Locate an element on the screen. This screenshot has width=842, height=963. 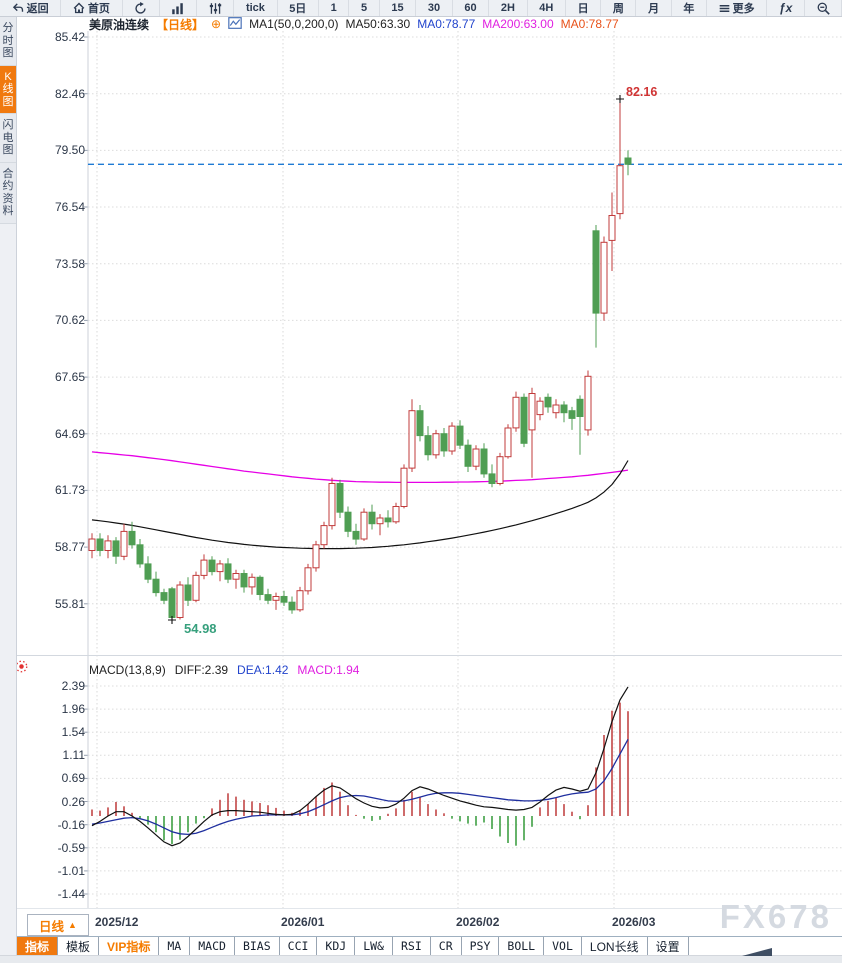
watermark: FX678 is located at coordinates (775, 916).